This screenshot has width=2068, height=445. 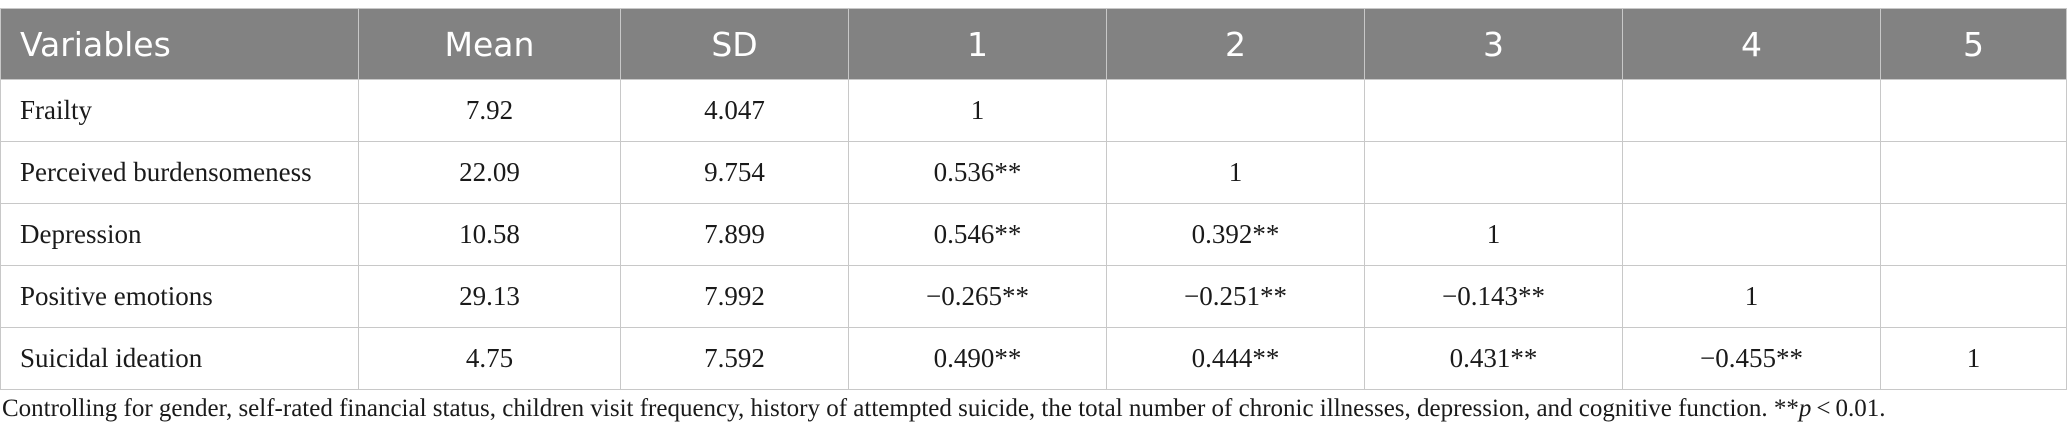 What do you see at coordinates (977, 44) in the screenshot?
I see `header-col-1: 1` at bounding box center [977, 44].